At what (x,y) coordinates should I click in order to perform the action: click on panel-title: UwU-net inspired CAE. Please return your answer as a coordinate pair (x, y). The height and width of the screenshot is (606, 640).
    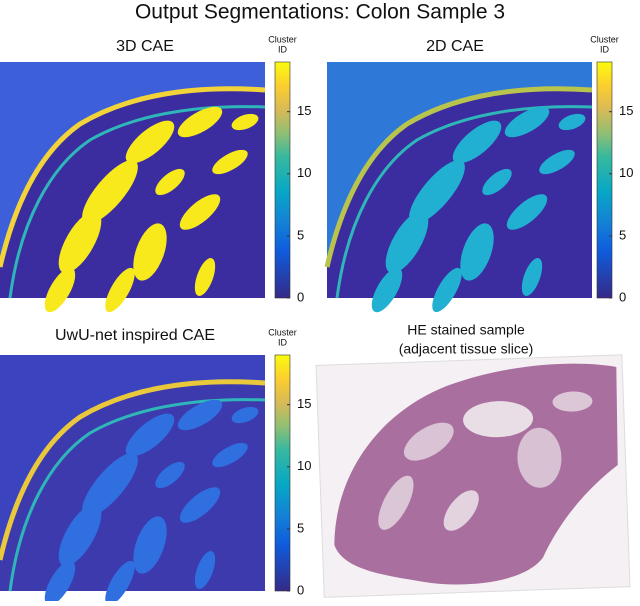
    Looking at the image, I should click on (135, 335).